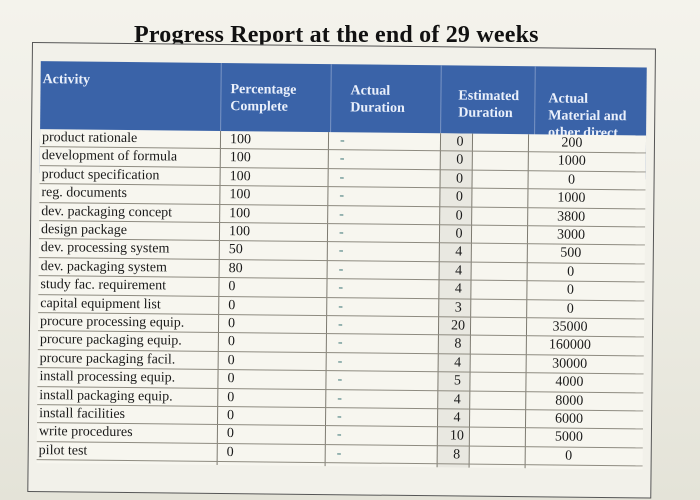 This screenshot has height=500, width=700. What do you see at coordinates (457, 381) in the screenshot?
I see `estimated-duration-cell: 5` at bounding box center [457, 381].